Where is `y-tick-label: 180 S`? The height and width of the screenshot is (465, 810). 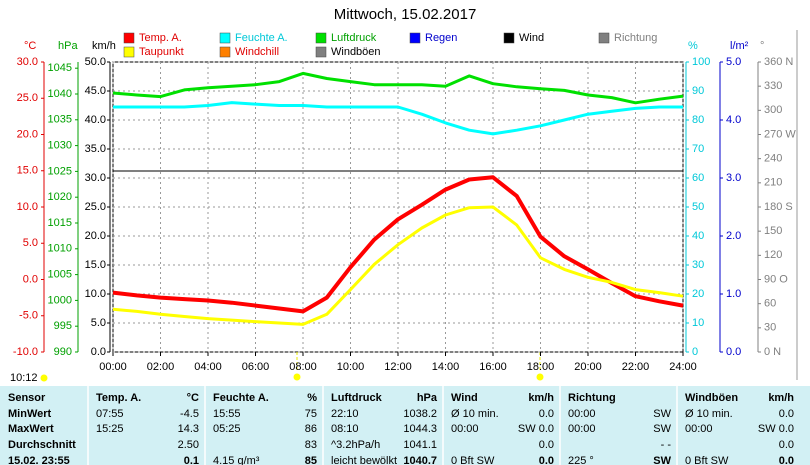 y-tick-label: 180 S is located at coordinates (778, 207).